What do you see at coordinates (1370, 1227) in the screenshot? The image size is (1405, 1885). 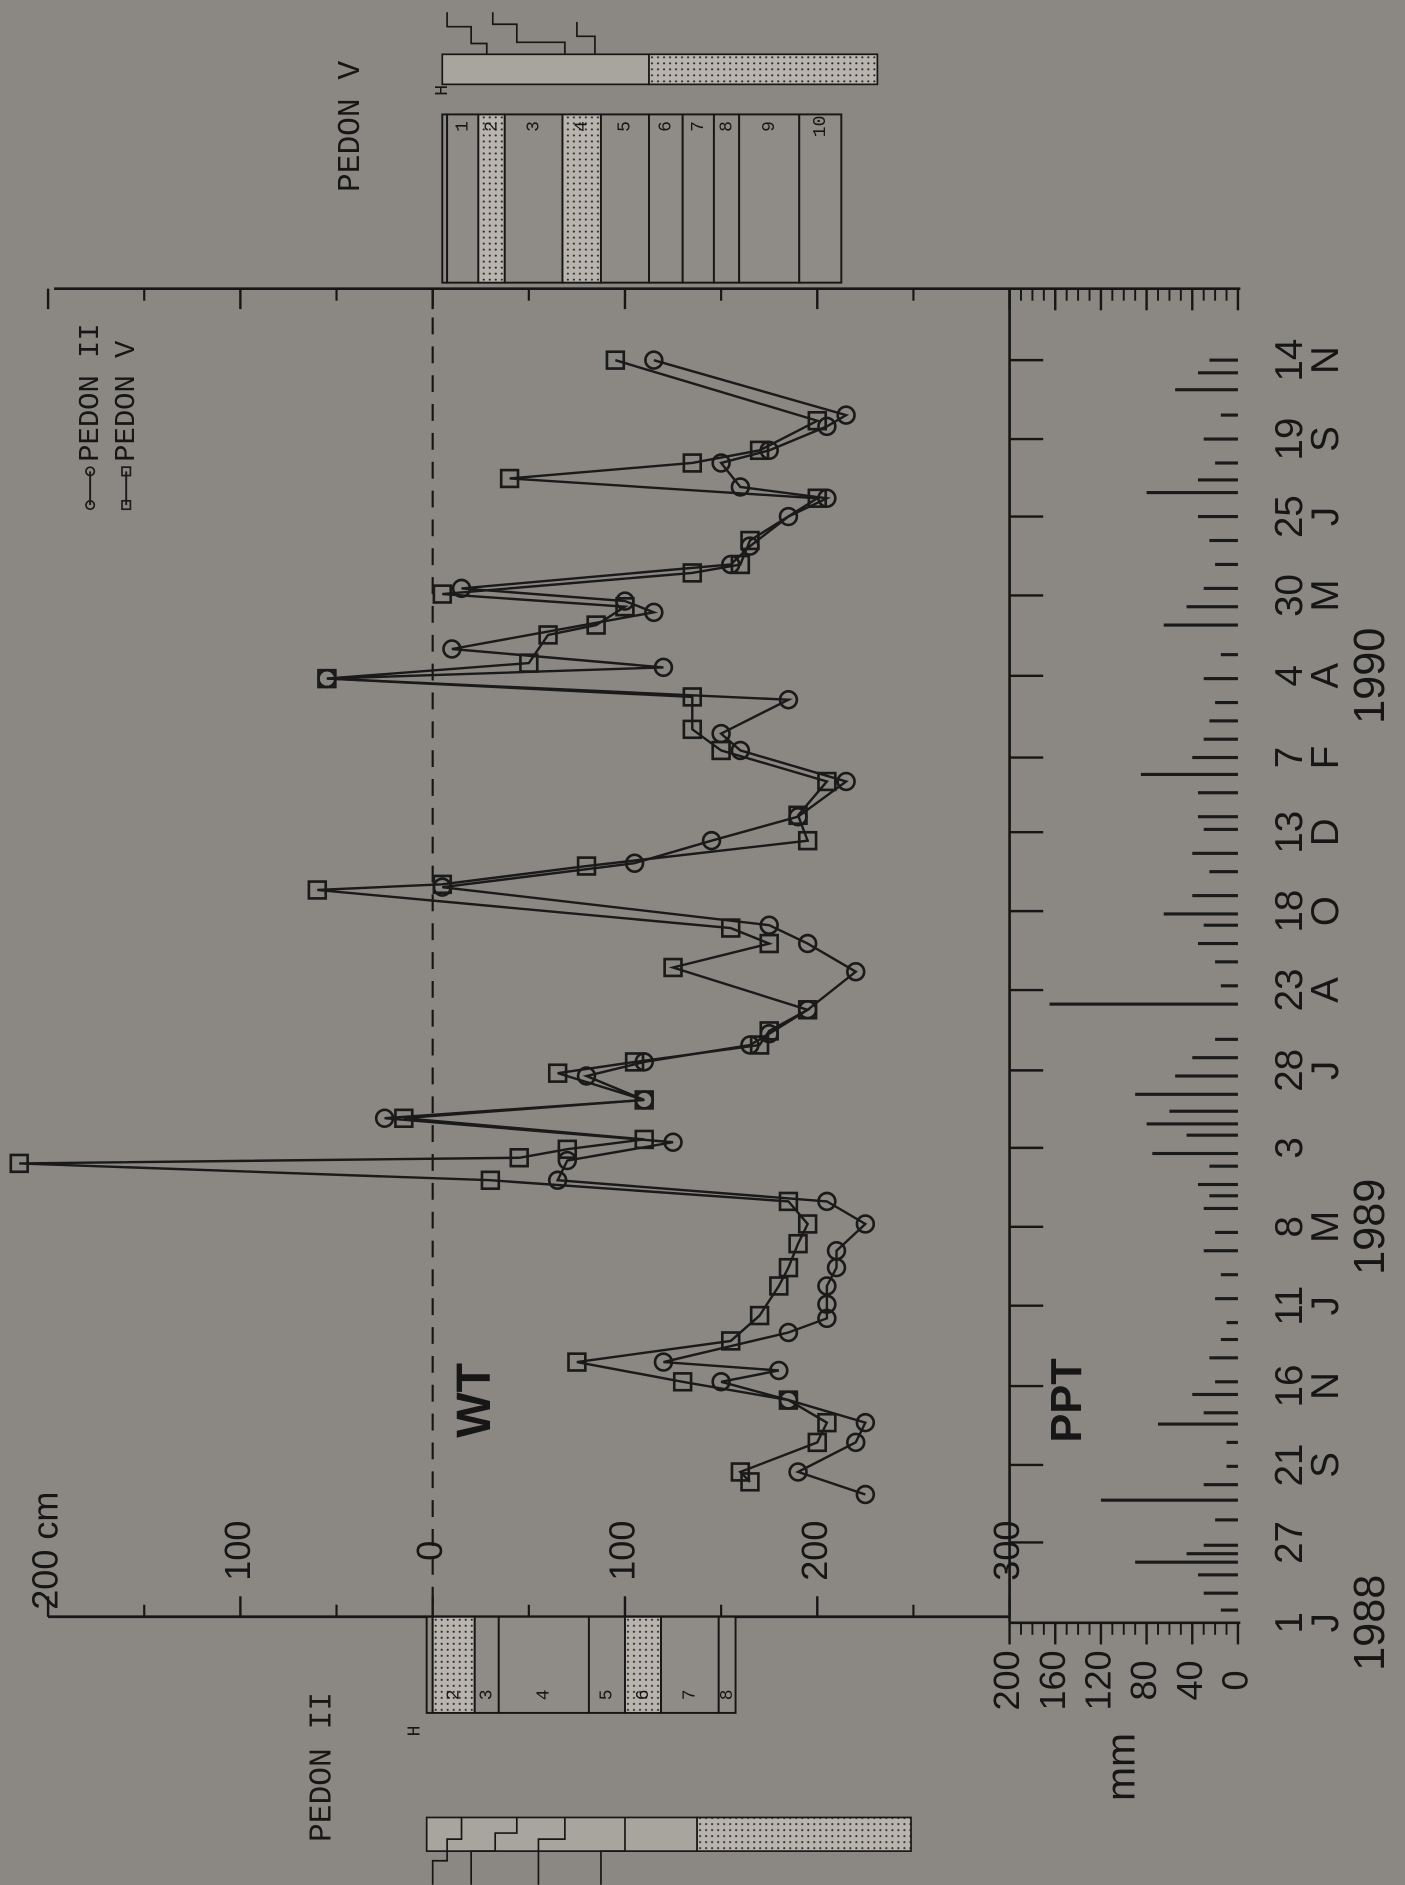 I see `year-label: 1989` at bounding box center [1370, 1227].